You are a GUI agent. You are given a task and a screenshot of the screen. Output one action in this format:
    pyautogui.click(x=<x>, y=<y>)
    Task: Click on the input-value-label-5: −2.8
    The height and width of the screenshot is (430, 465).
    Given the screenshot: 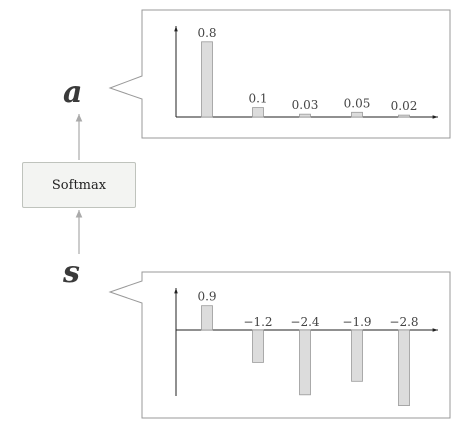 What is the action you would take?
    pyautogui.click(x=403, y=322)
    